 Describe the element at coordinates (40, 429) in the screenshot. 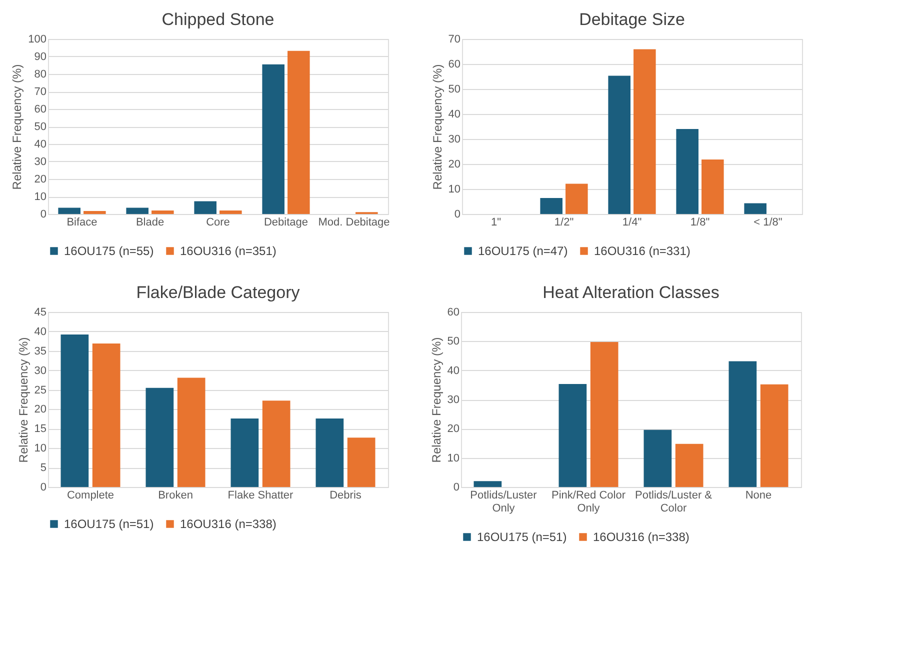

I see `y-tick-label: 15` at that location.